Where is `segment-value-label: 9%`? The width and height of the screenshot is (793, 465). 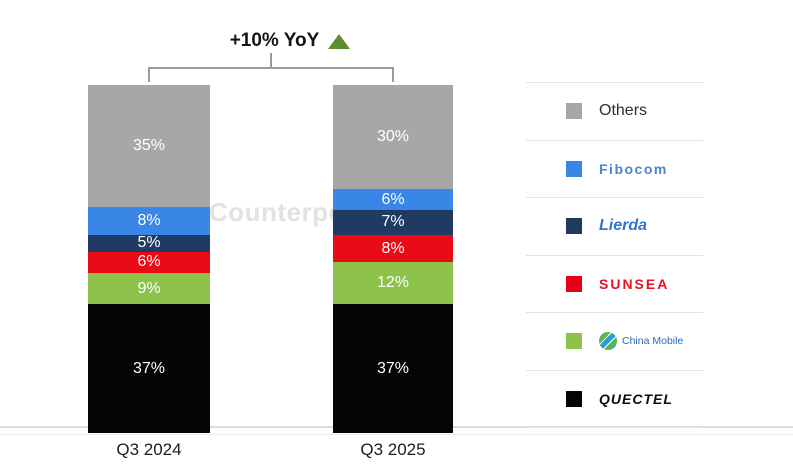 segment-value-label: 9% is located at coordinates (149, 288).